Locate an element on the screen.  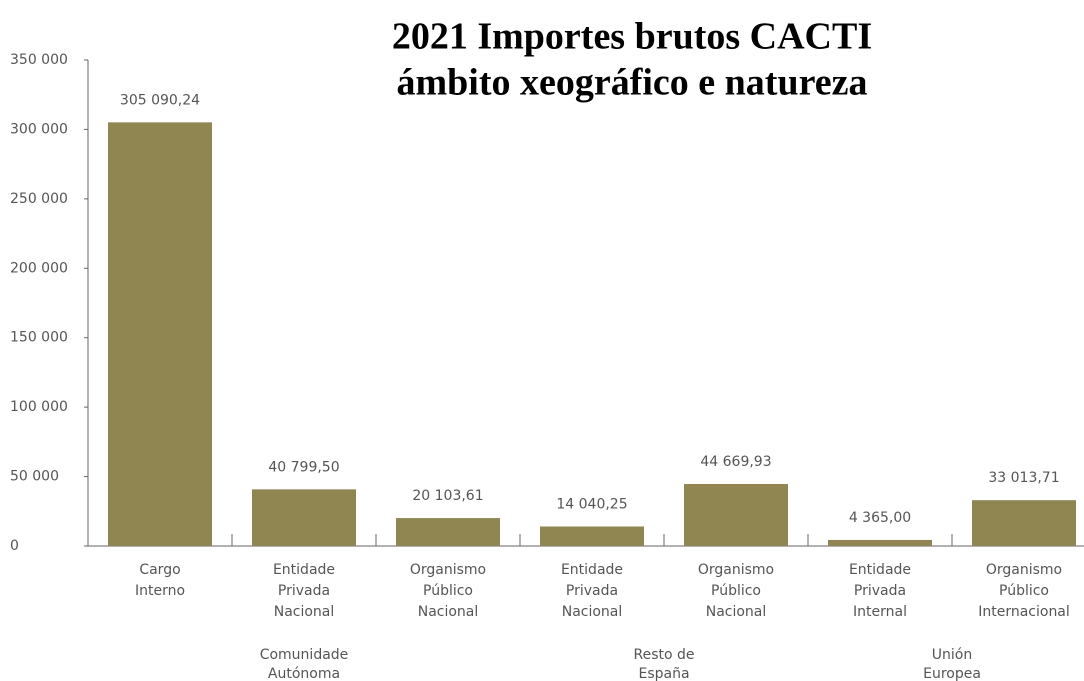
y-tick-label: 150 000 is located at coordinates (39, 338).